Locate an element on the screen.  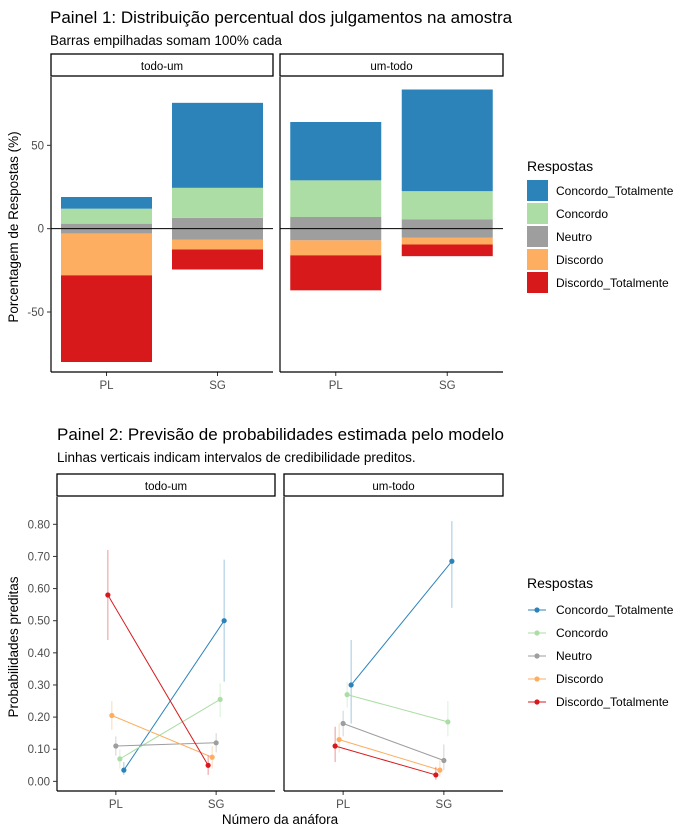
y-tick-label: 0.70 is located at coordinates (39, 557).